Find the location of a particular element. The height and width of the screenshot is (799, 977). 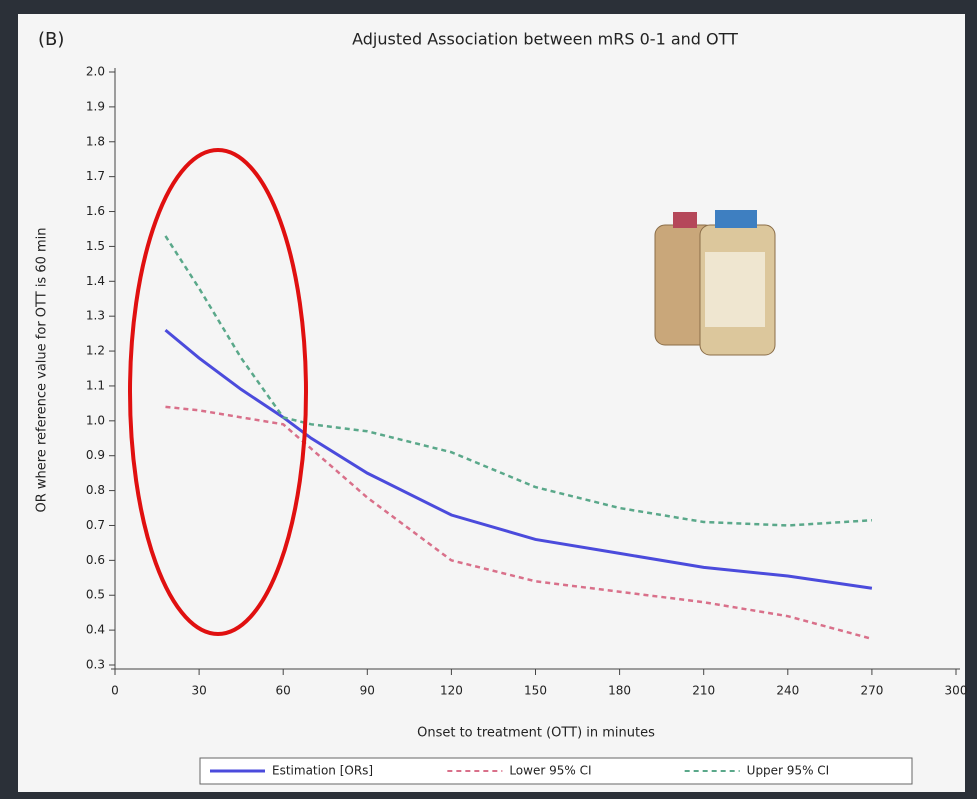

x-tick-label: 300 is located at coordinates (956, 691).